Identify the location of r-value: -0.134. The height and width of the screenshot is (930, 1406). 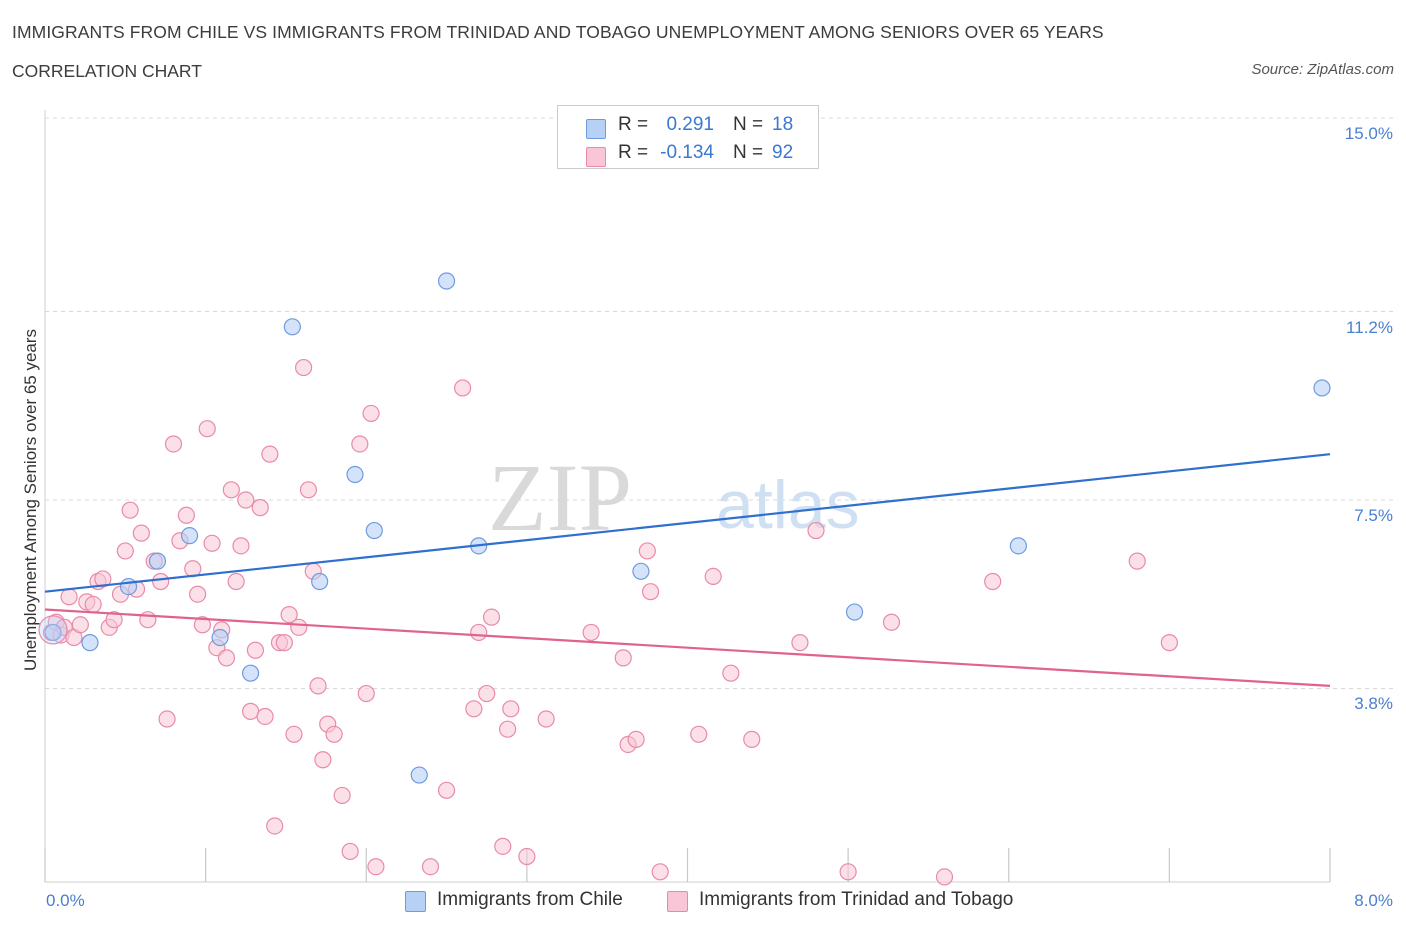
(687, 152).